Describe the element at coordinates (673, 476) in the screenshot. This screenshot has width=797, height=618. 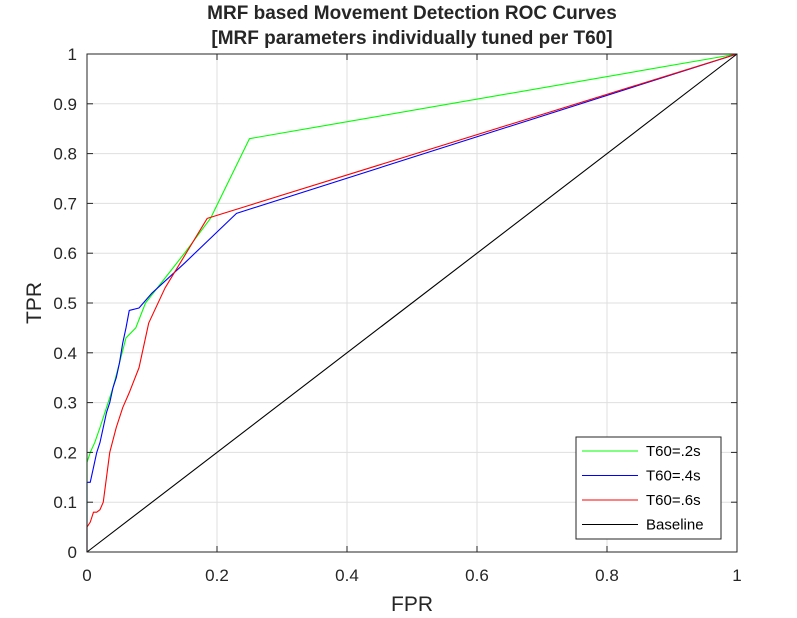
I see `legend-label: T60=.4s` at that location.